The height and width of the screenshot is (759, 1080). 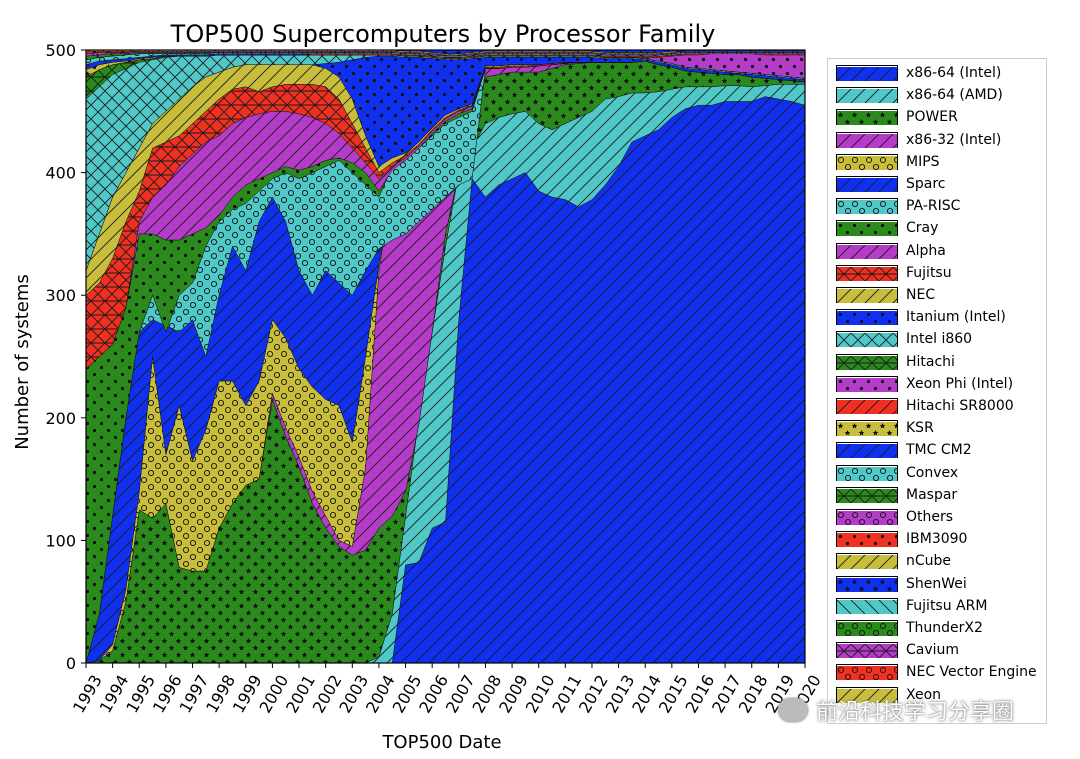 I want to click on legend-label: x86-32 (Intel), so click(x=954, y=139).